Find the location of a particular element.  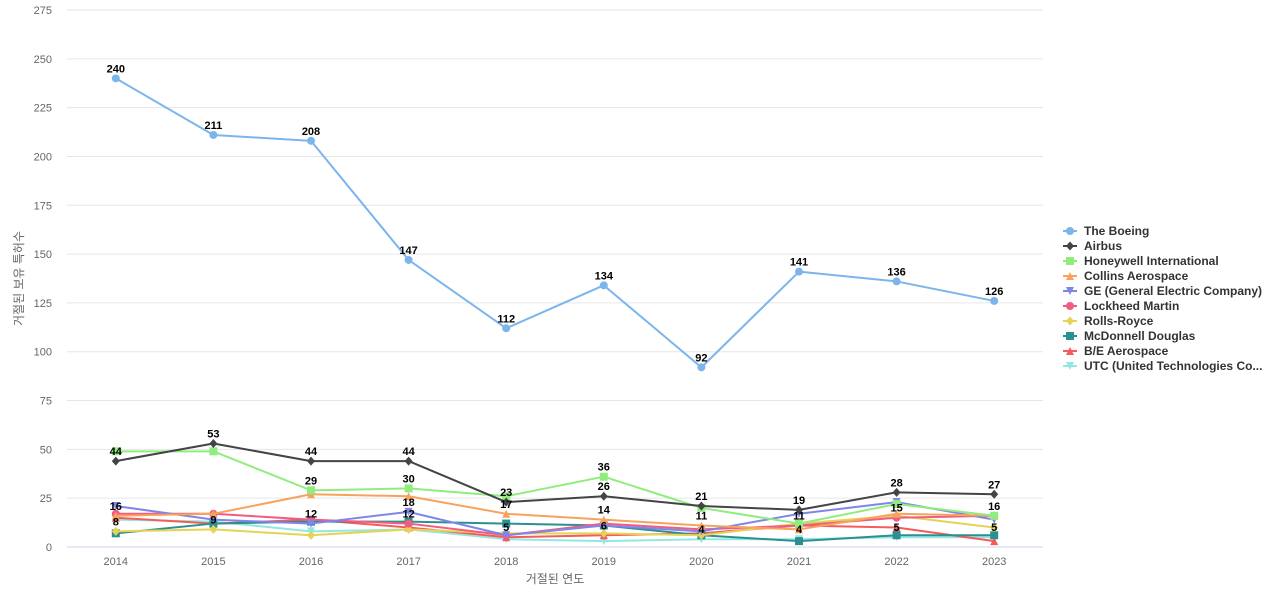

legend-item: B/E Aerospace is located at coordinates (1116, 351).